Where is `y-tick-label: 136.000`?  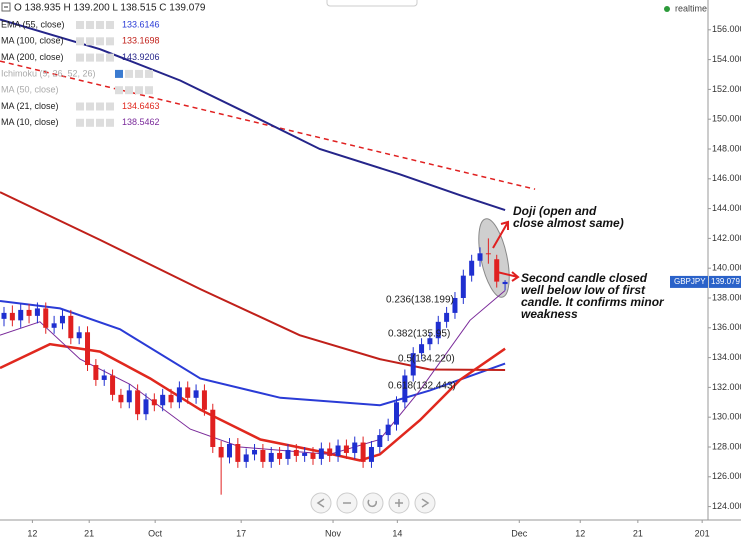
y-tick-label: 136.000 is located at coordinates (726, 327).